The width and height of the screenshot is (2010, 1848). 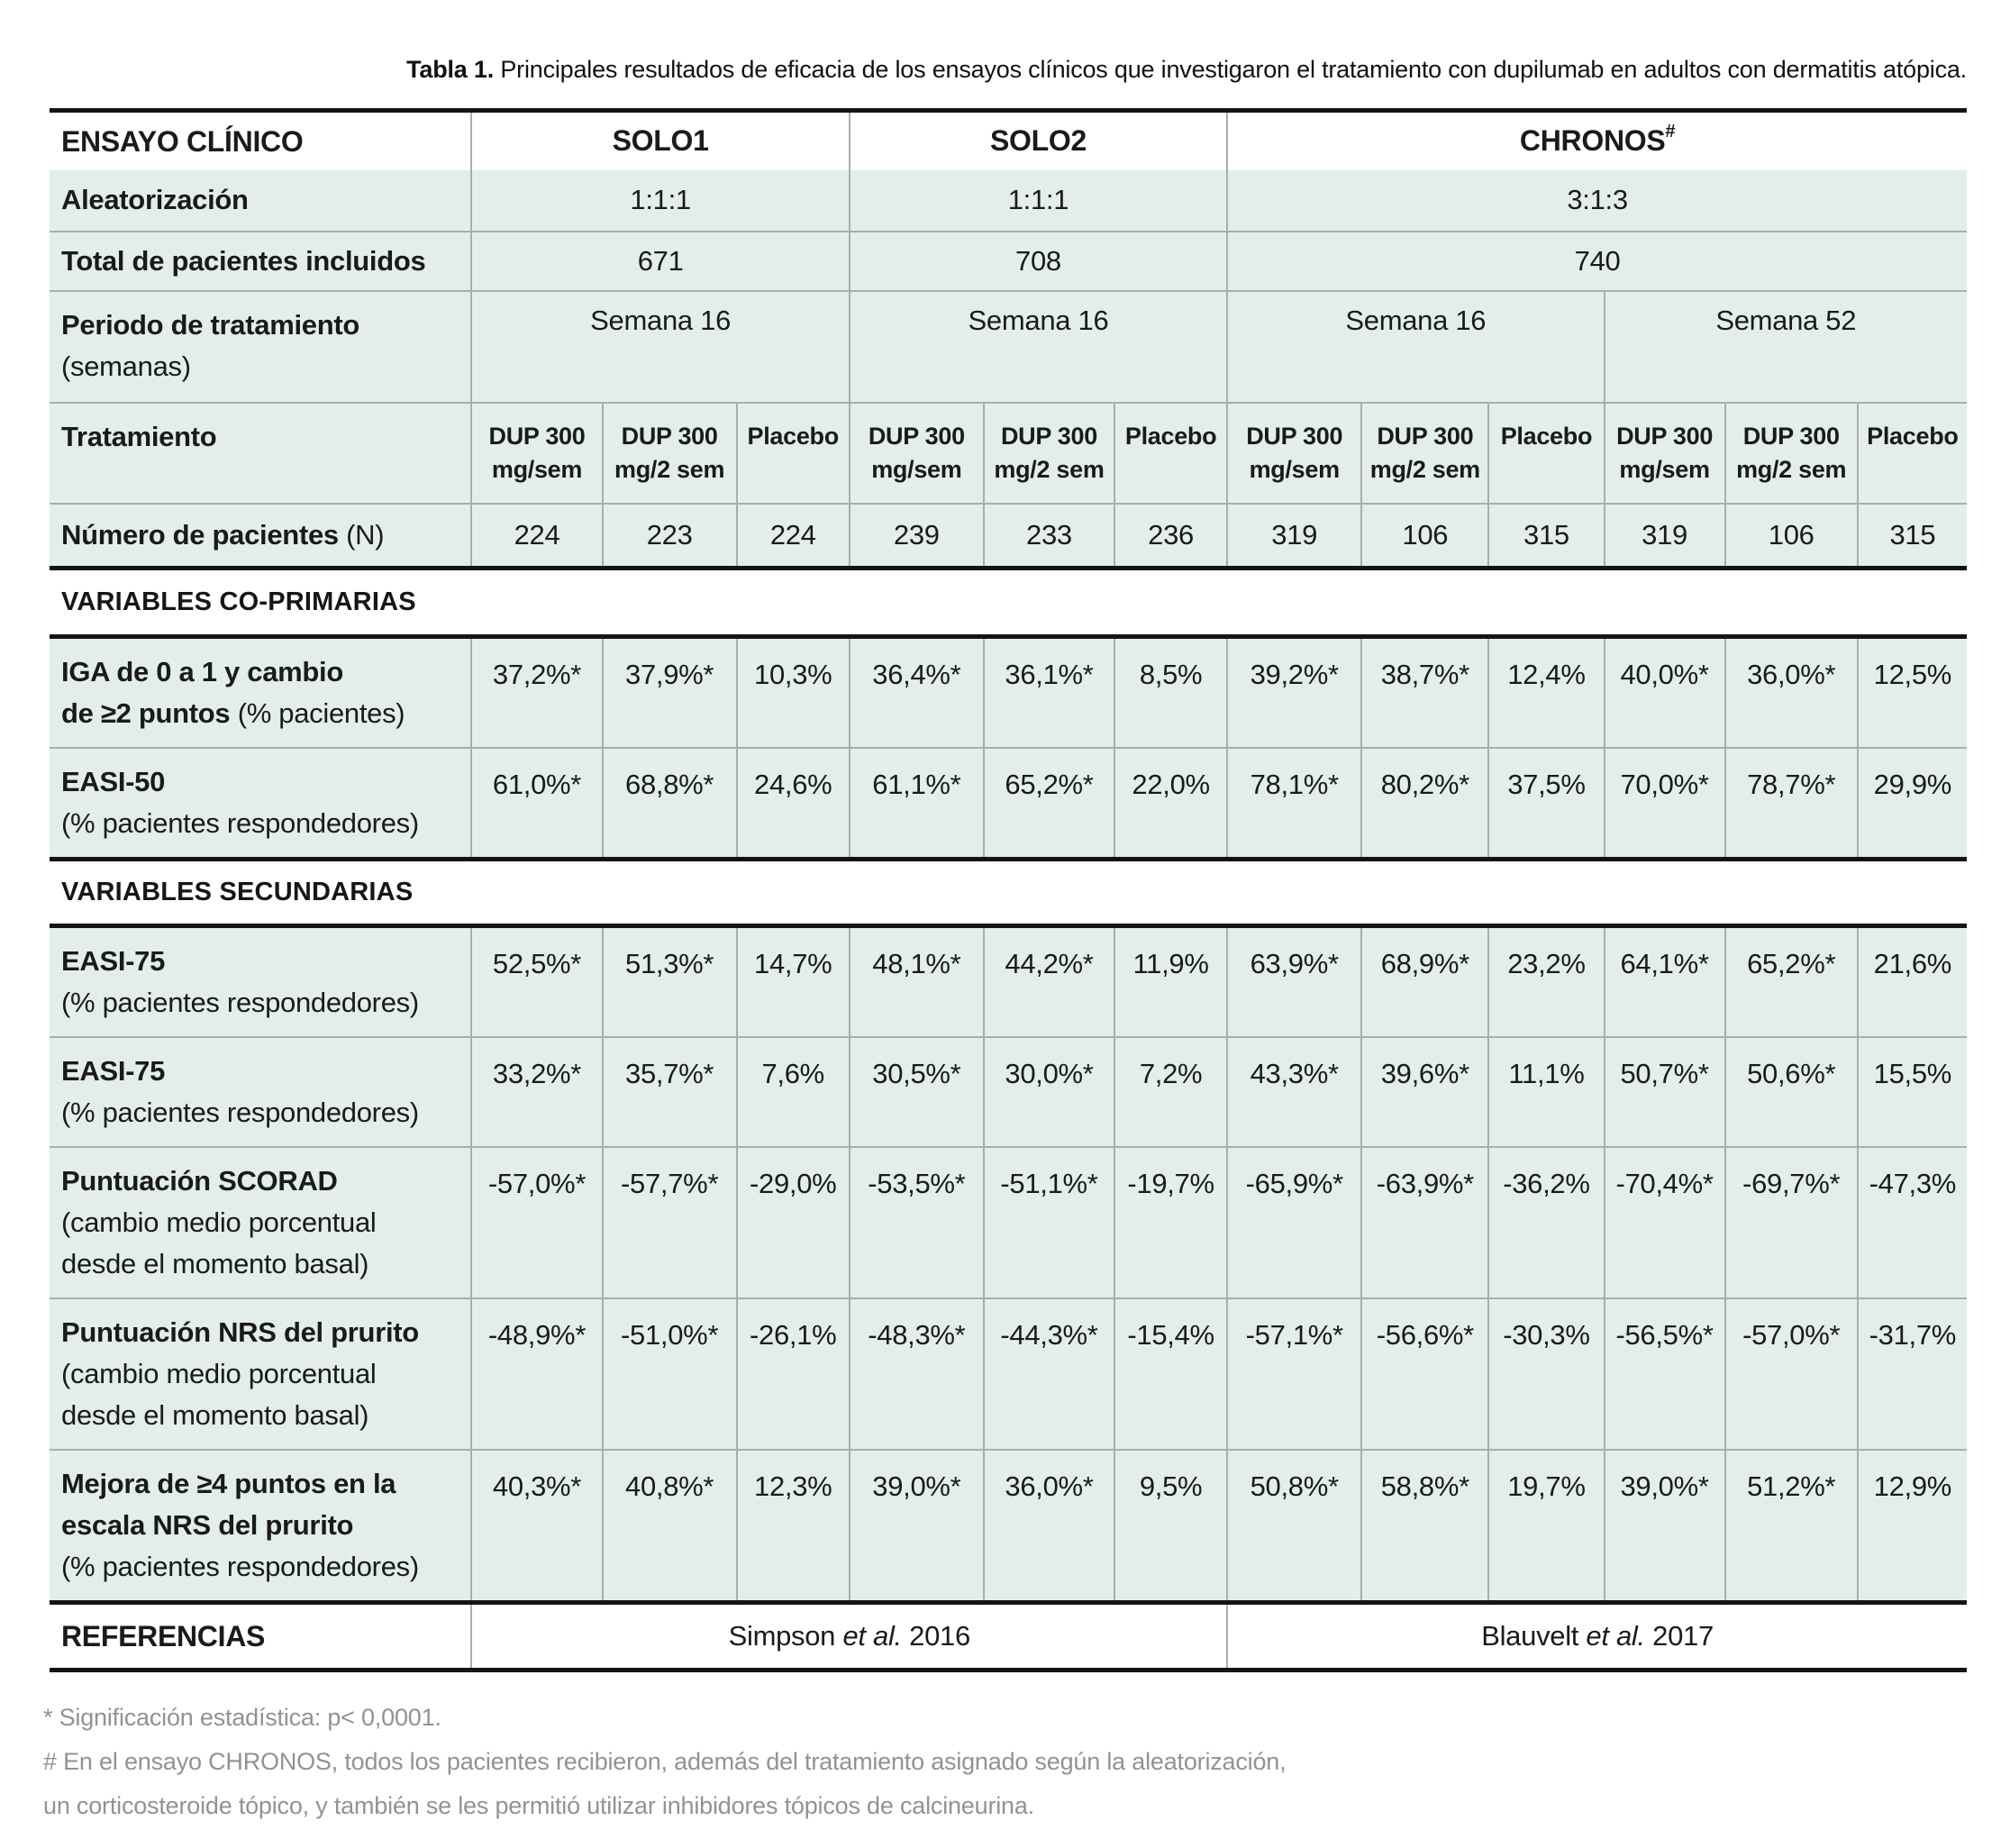 What do you see at coordinates (1664, 1373) in the screenshot?
I see `value-cell: -56,5%*` at bounding box center [1664, 1373].